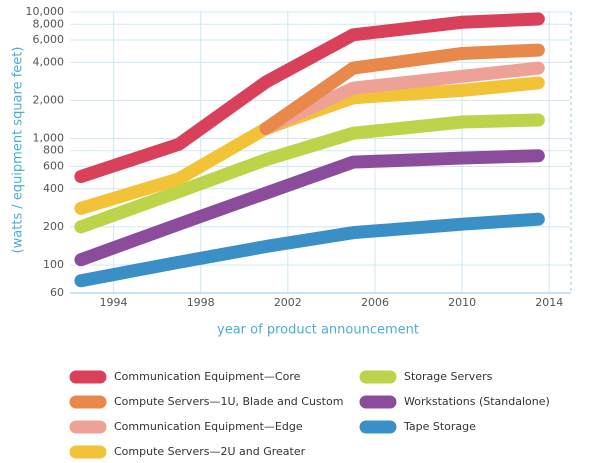  I want to click on y-tick-label: 2,000, so click(49, 99).